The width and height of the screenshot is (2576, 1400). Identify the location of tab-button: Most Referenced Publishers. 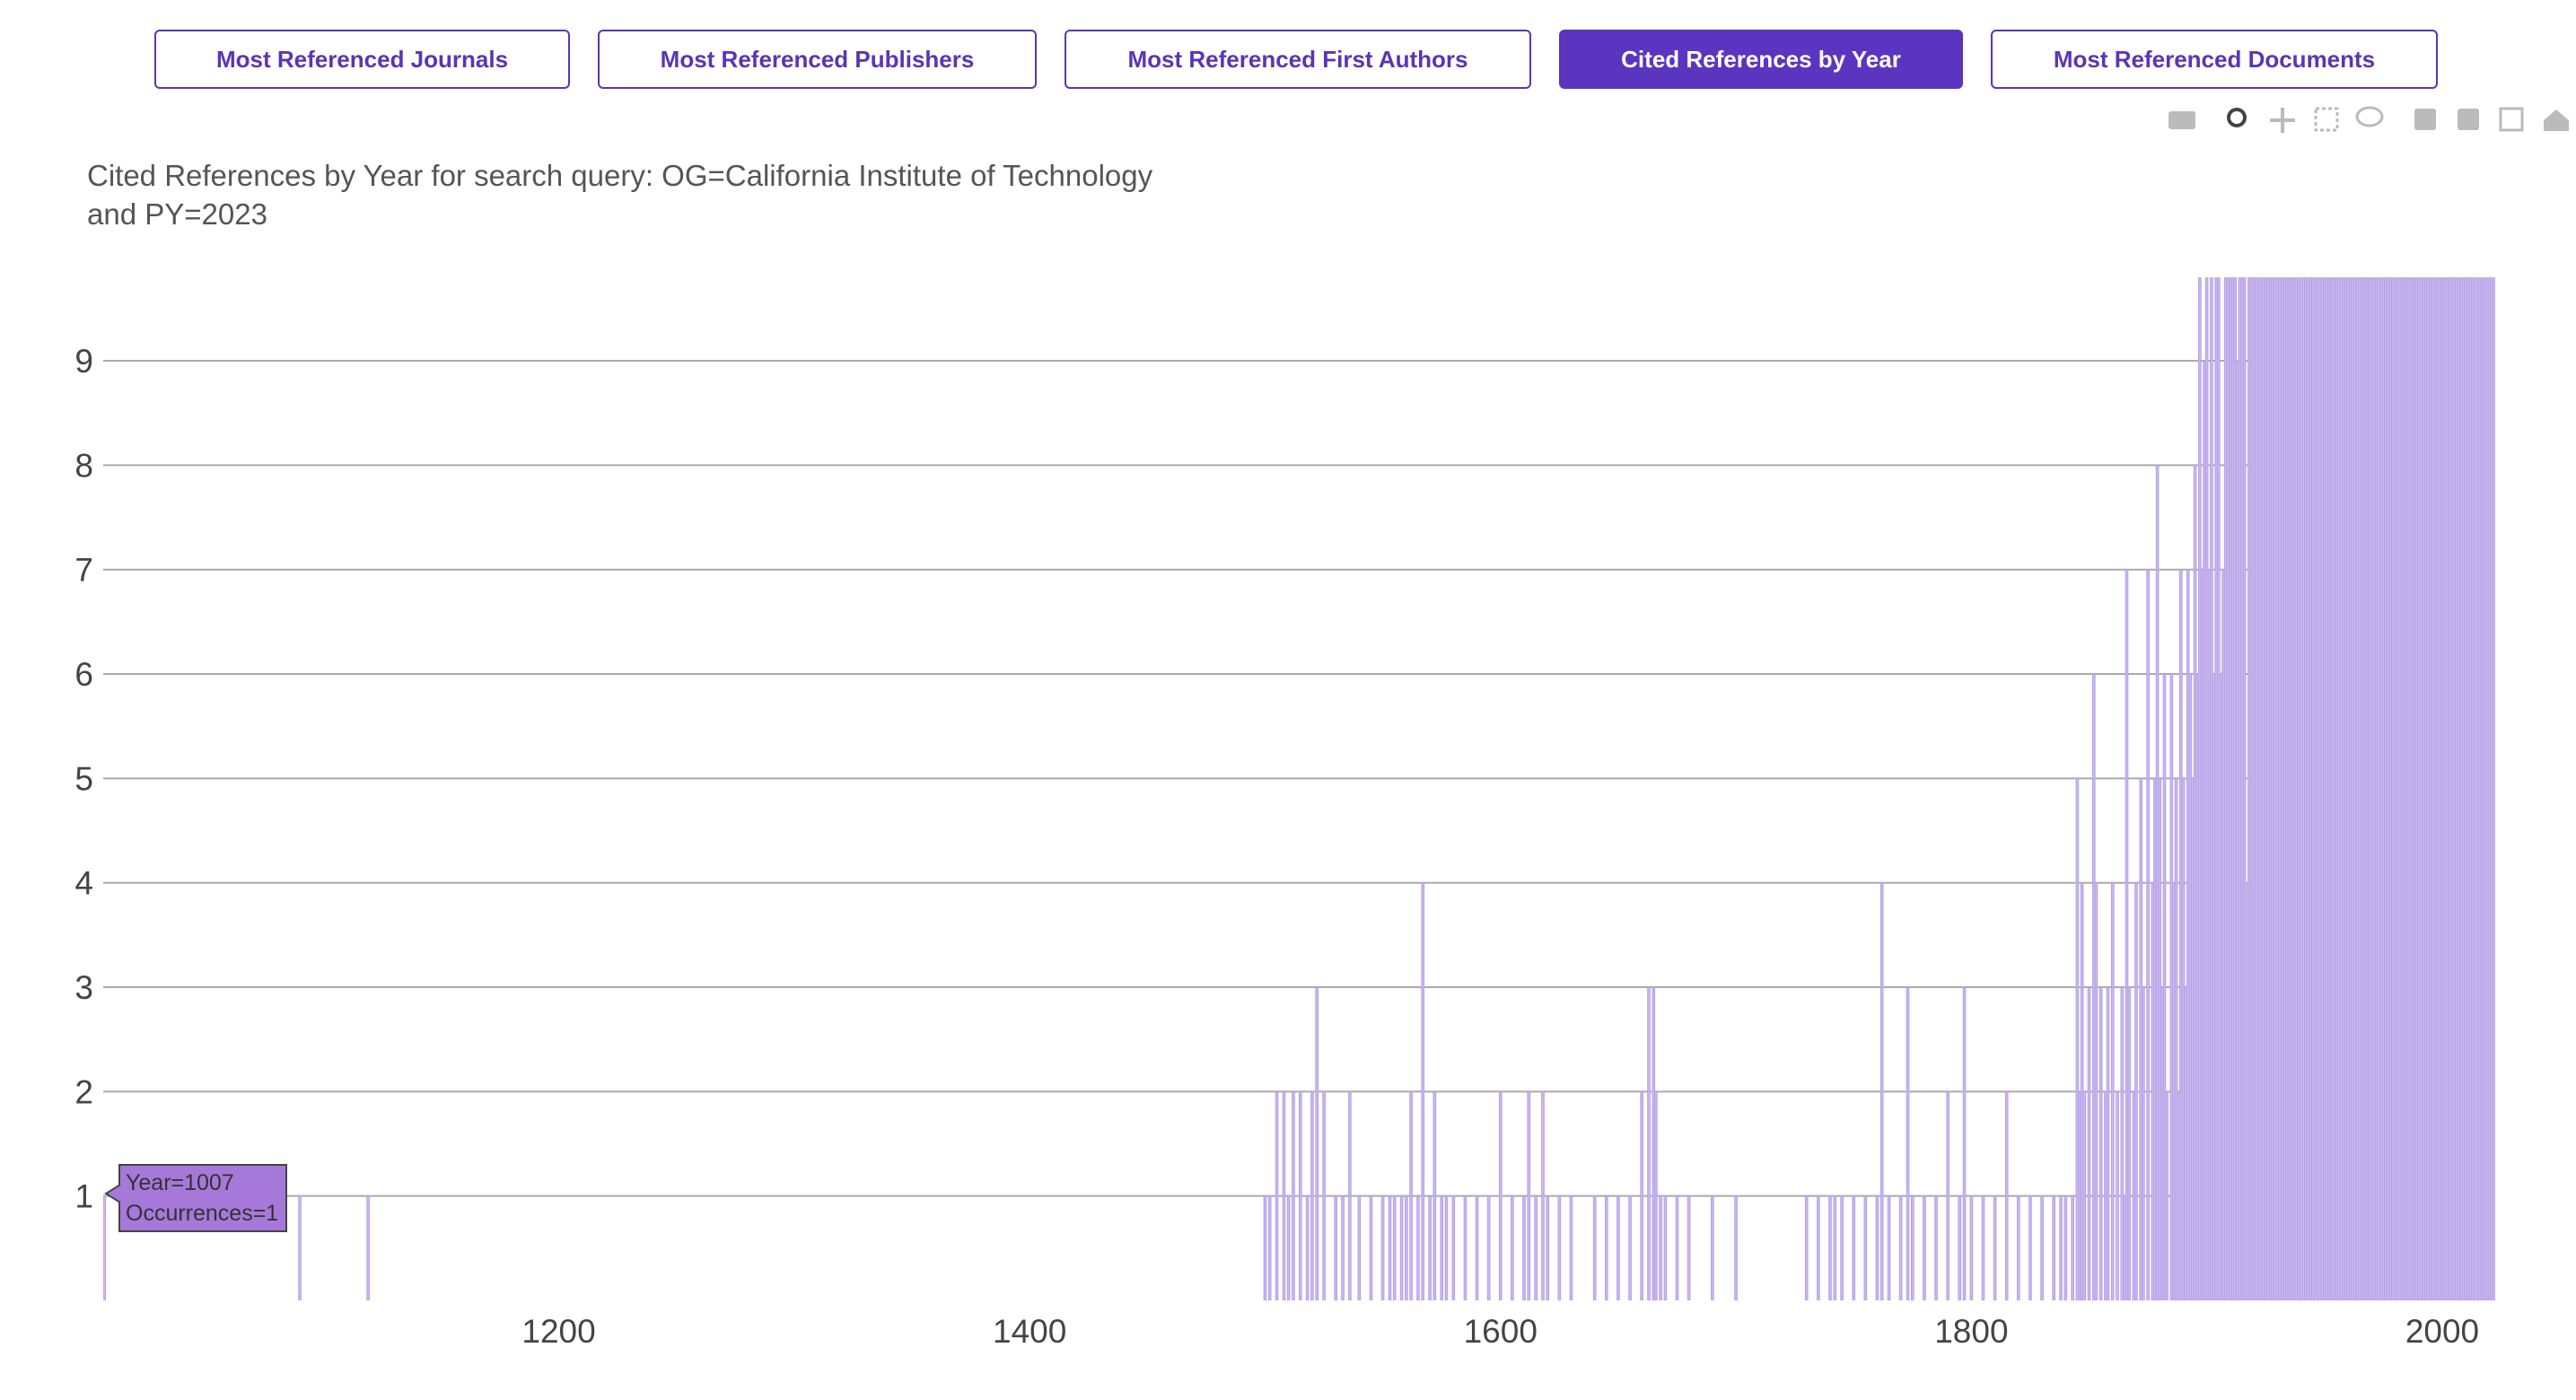
(817, 59).